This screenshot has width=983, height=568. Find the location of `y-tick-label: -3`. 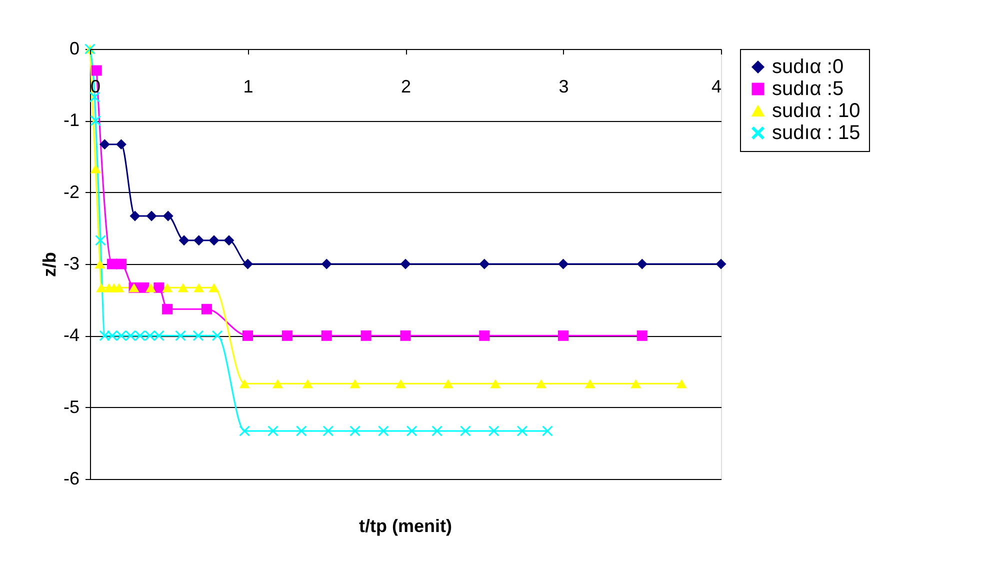

y-tick-label: -3 is located at coordinates (71, 264).